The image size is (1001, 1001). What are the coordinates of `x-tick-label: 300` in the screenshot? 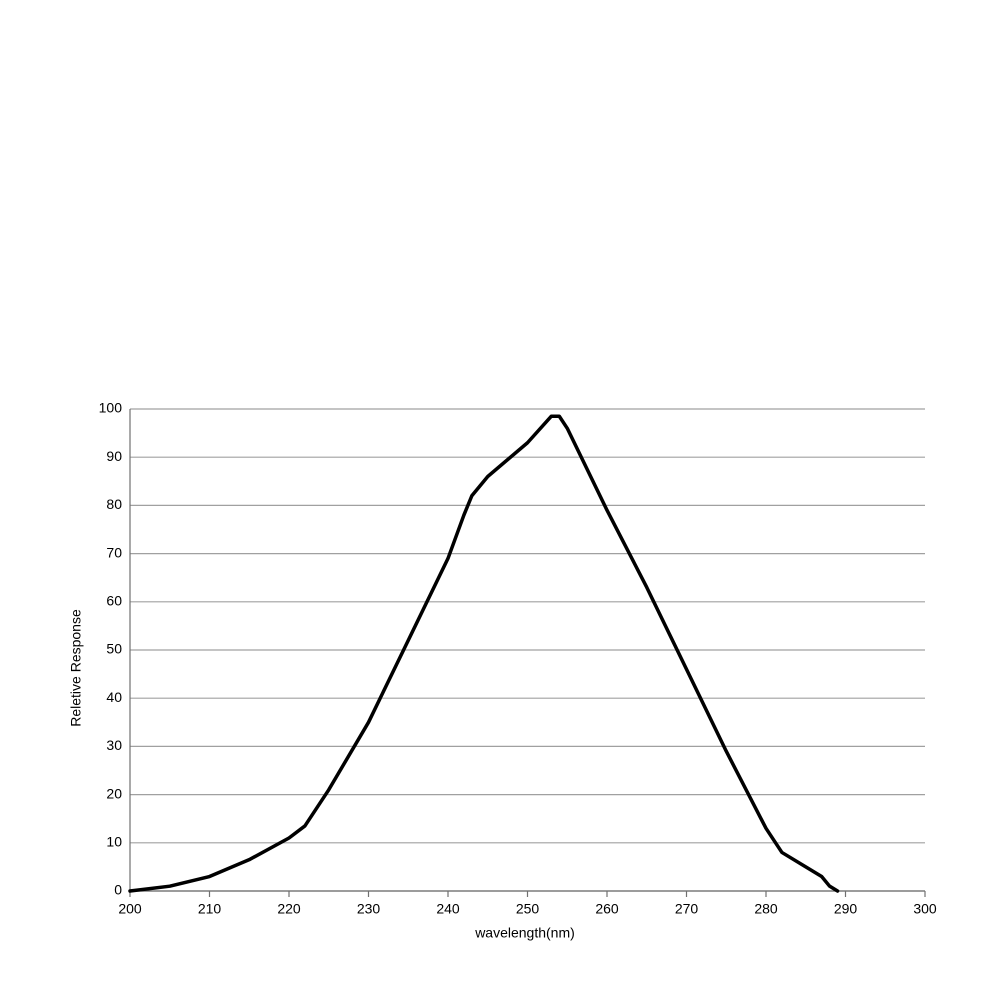 It's located at (925, 909).